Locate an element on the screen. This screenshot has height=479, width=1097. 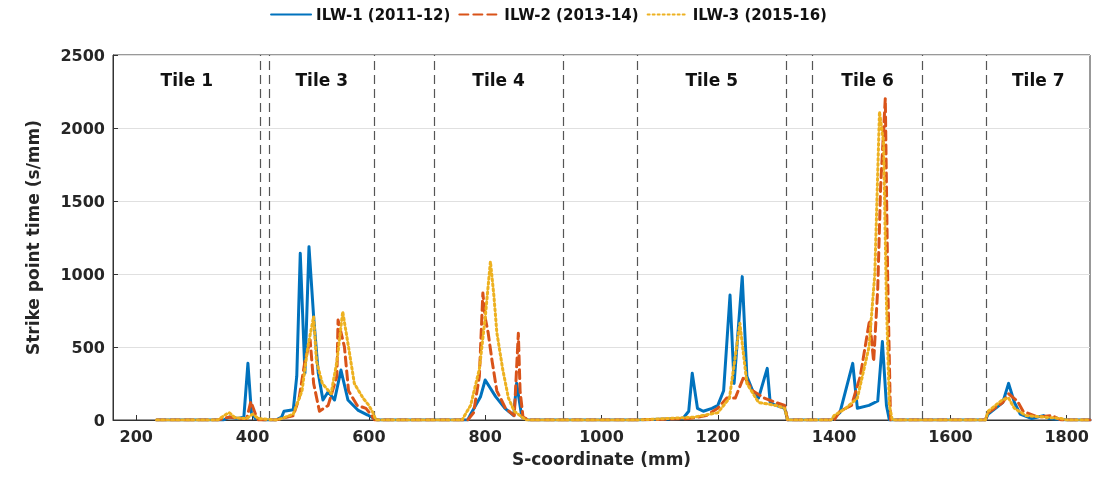
annotation: Tile 1 is located at coordinates (187, 79).